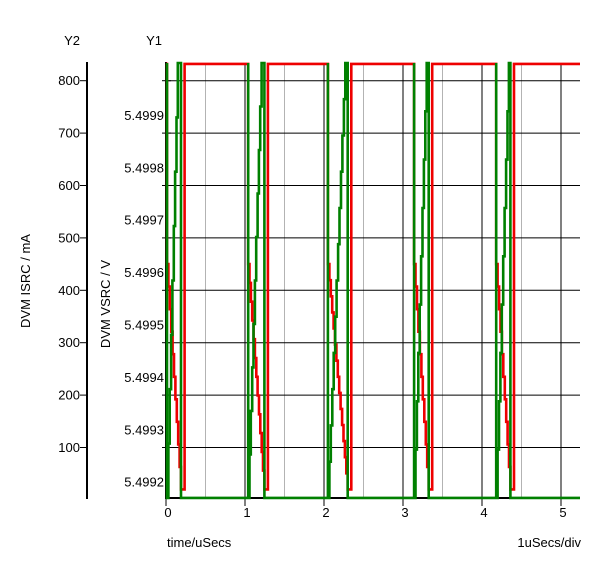 The height and width of the screenshot is (568, 600). Describe the element at coordinates (69, 185) in the screenshot. I see `y2-tick-label: 600` at that location.